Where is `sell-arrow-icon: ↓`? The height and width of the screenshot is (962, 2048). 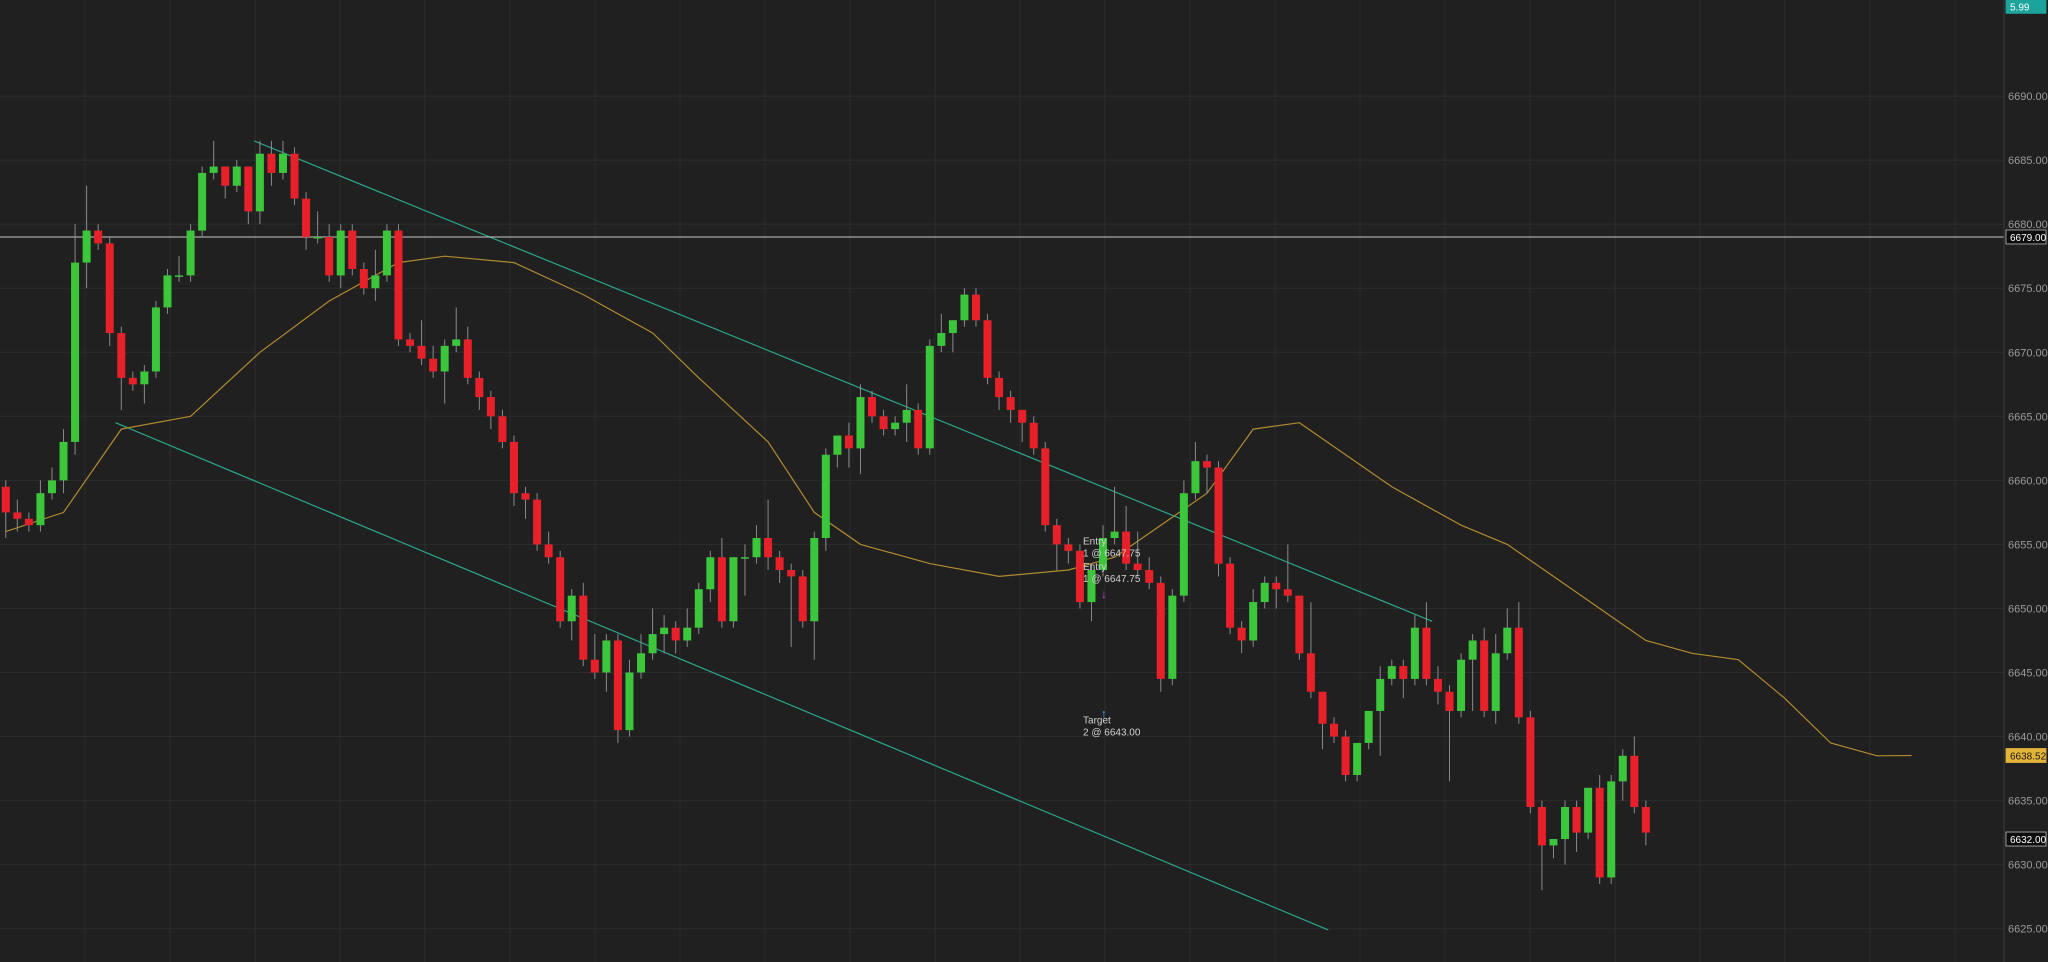 sell-arrow-icon: ↓ is located at coordinates (1104, 594).